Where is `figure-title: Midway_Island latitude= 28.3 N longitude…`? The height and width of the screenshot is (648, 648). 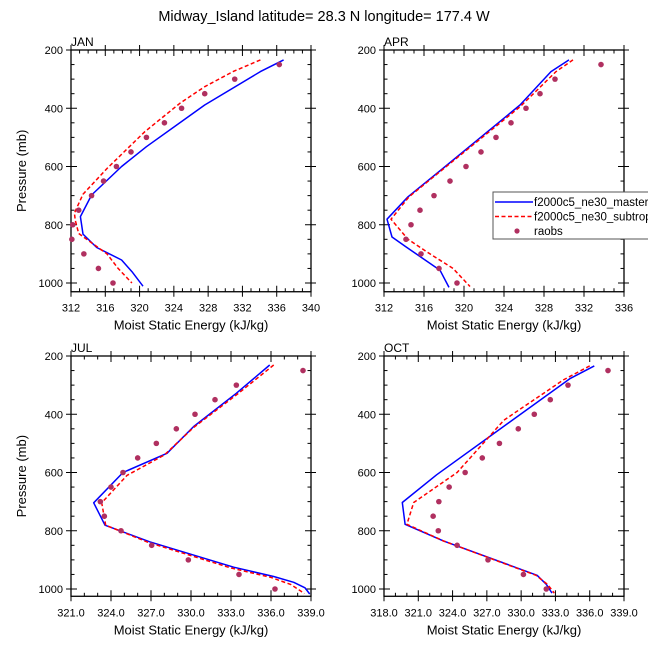
figure-title: Midway_Island latitude= 28.3 N longitude… is located at coordinates (324, 17).